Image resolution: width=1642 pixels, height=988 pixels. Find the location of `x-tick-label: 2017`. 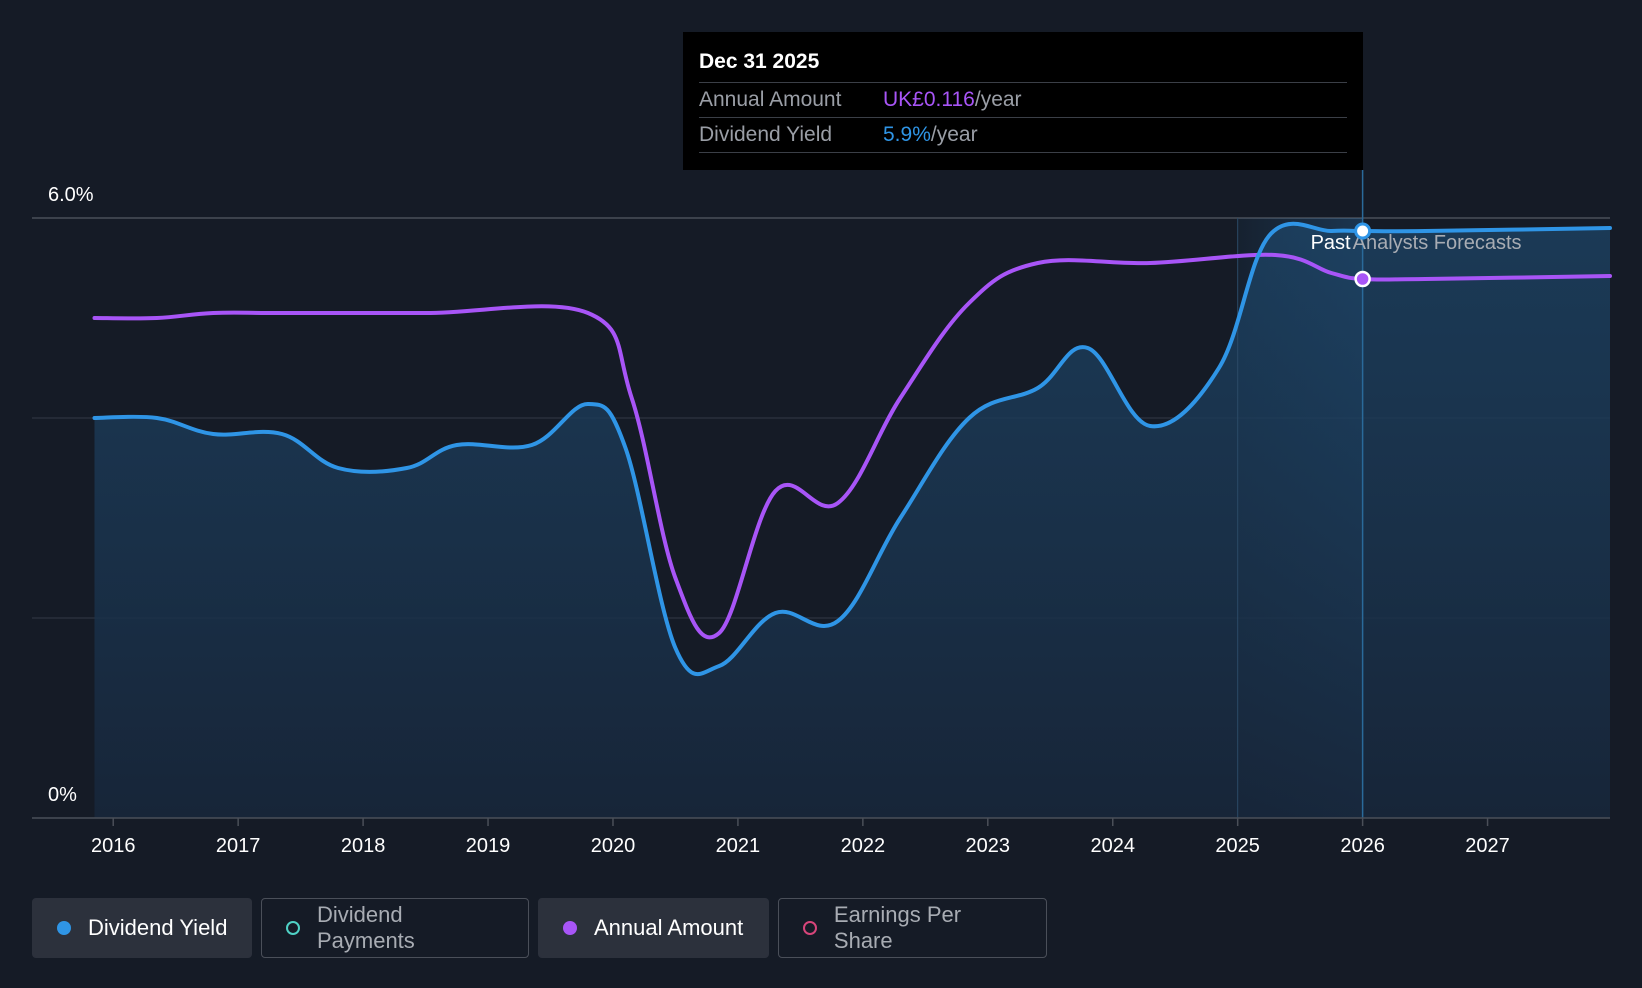

x-tick-label: 2017 is located at coordinates (238, 846).